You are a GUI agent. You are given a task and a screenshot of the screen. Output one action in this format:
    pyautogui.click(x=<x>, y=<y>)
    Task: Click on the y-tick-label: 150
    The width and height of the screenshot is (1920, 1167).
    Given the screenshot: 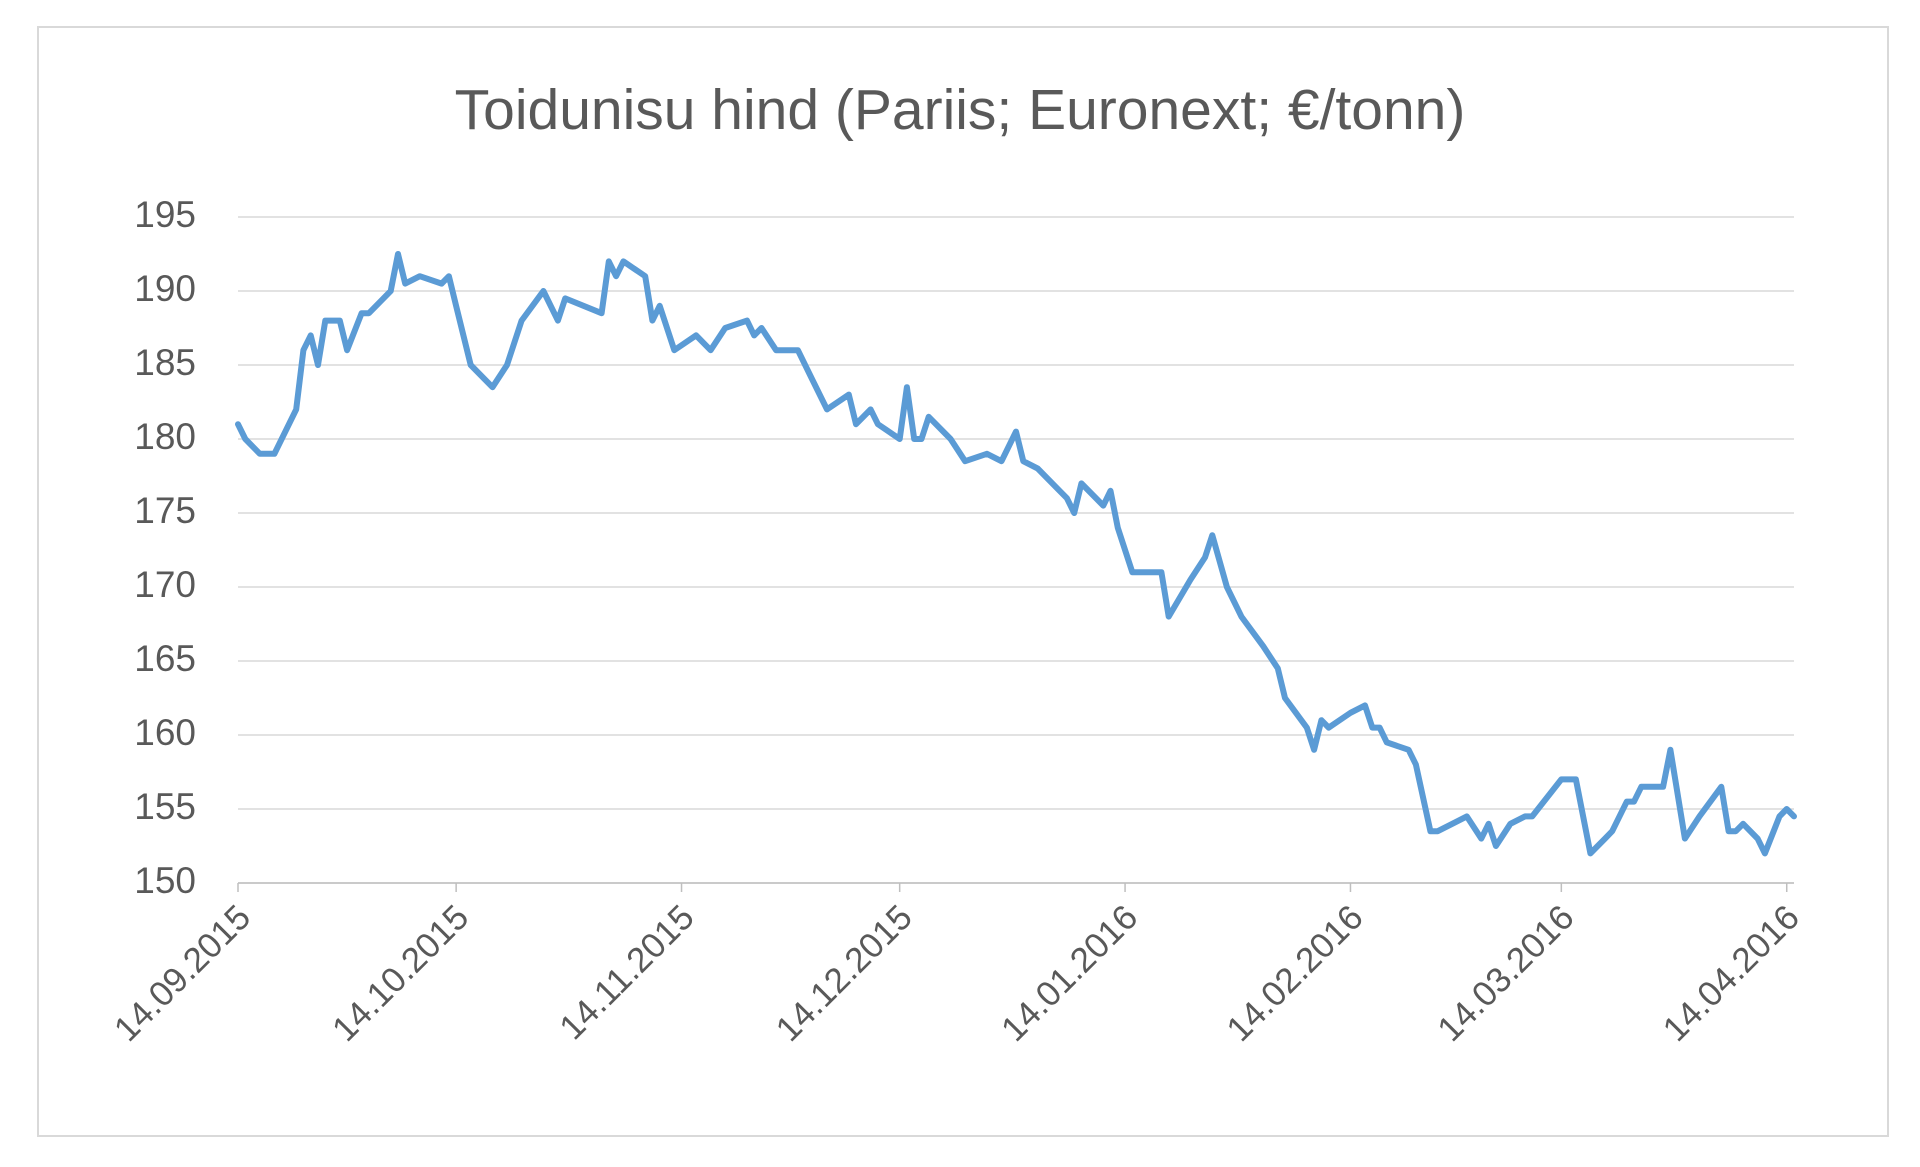 What is the action you would take?
    pyautogui.click(x=165, y=880)
    